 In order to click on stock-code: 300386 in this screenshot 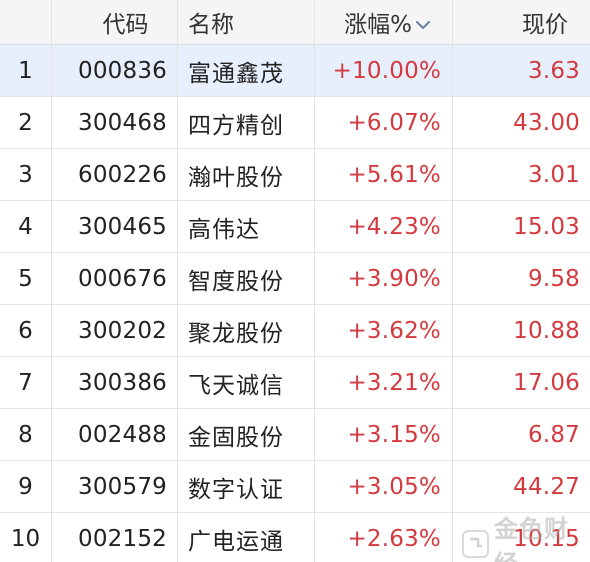, I will do `click(122, 382)`.